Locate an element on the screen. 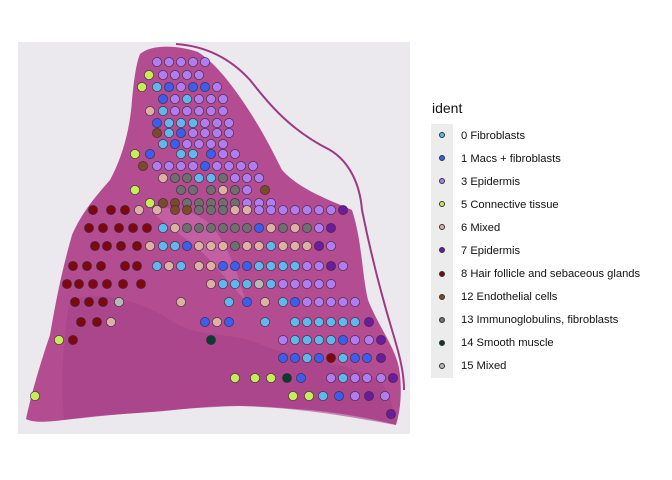 This screenshot has height=480, width=672. legend-label: 6 Mixed is located at coordinates (481, 227).